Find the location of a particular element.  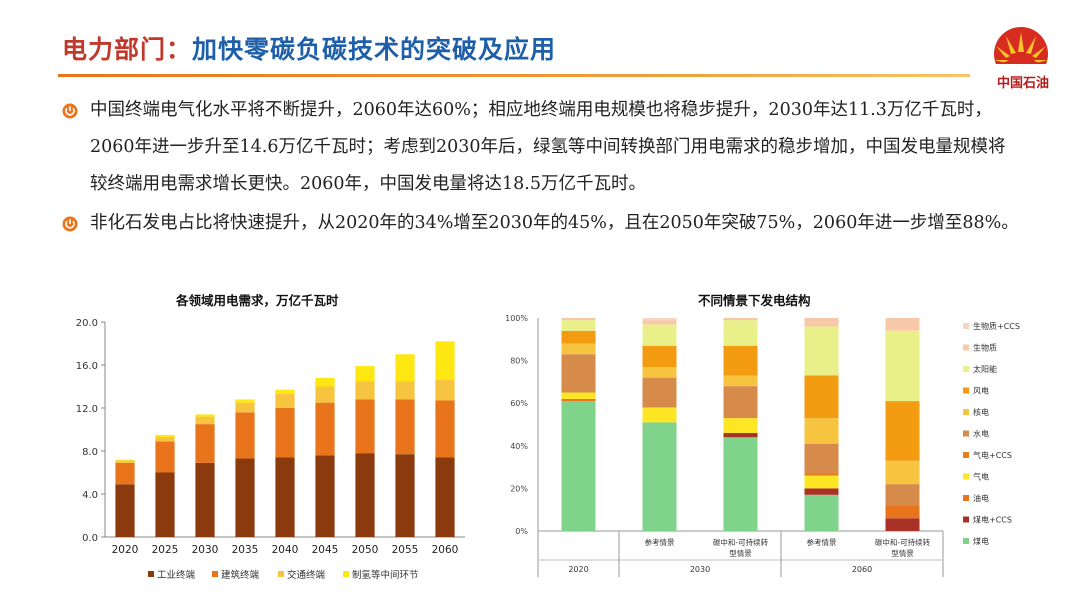

legend-label: 风电 is located at coordinates (981, 391).